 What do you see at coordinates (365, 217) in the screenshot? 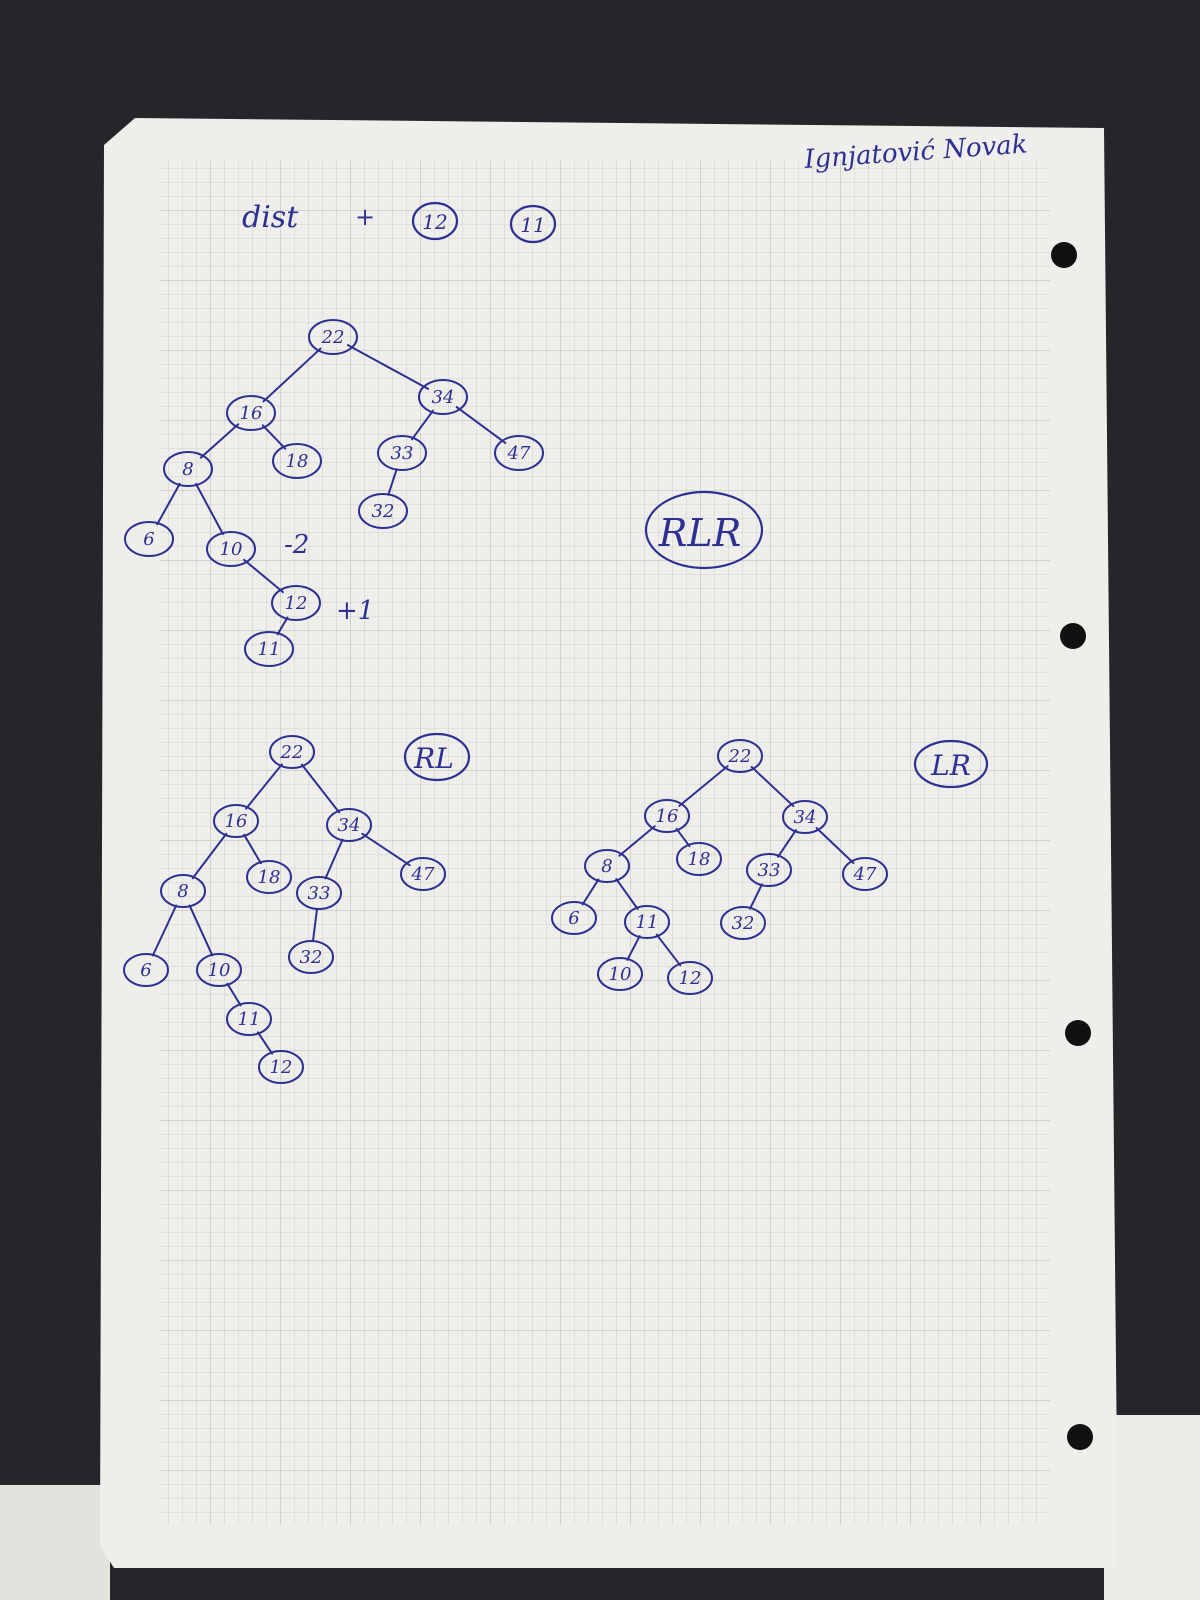
I see `heading-plus: +` at bounding box center [365, 217].